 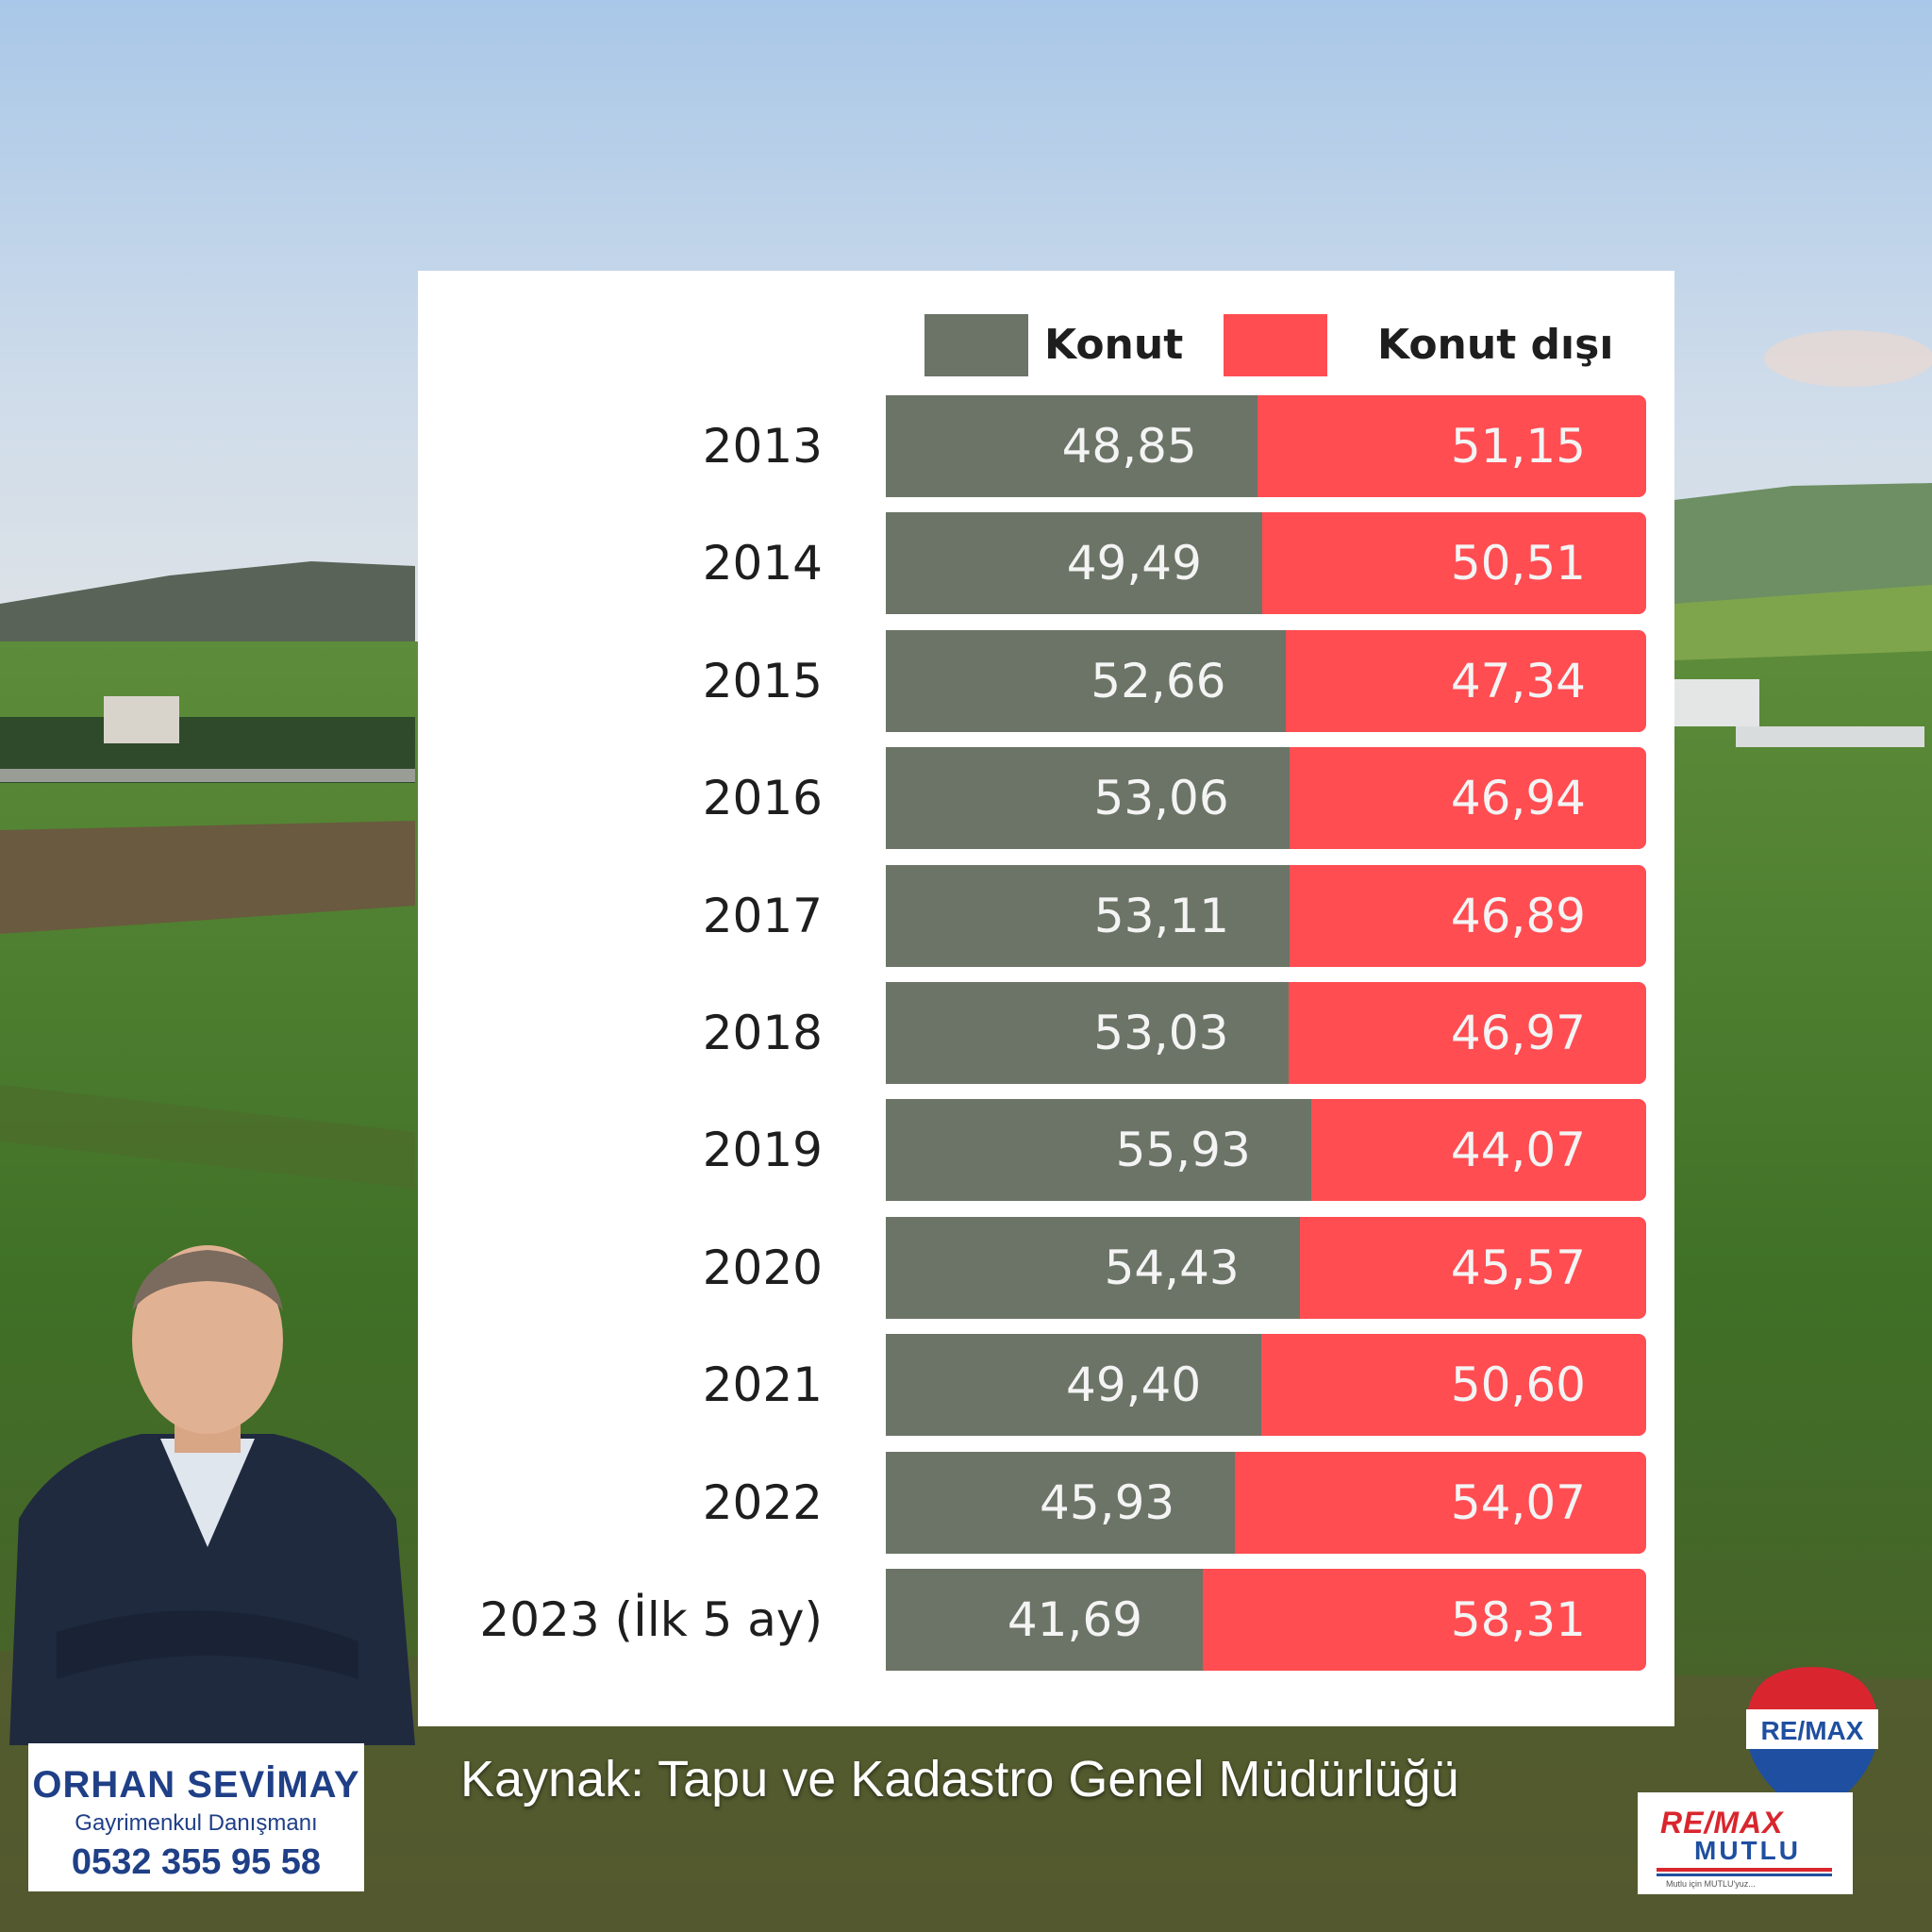 I want to click on bar-row: 45,93 54,07, so click(x=1266, y=1503).